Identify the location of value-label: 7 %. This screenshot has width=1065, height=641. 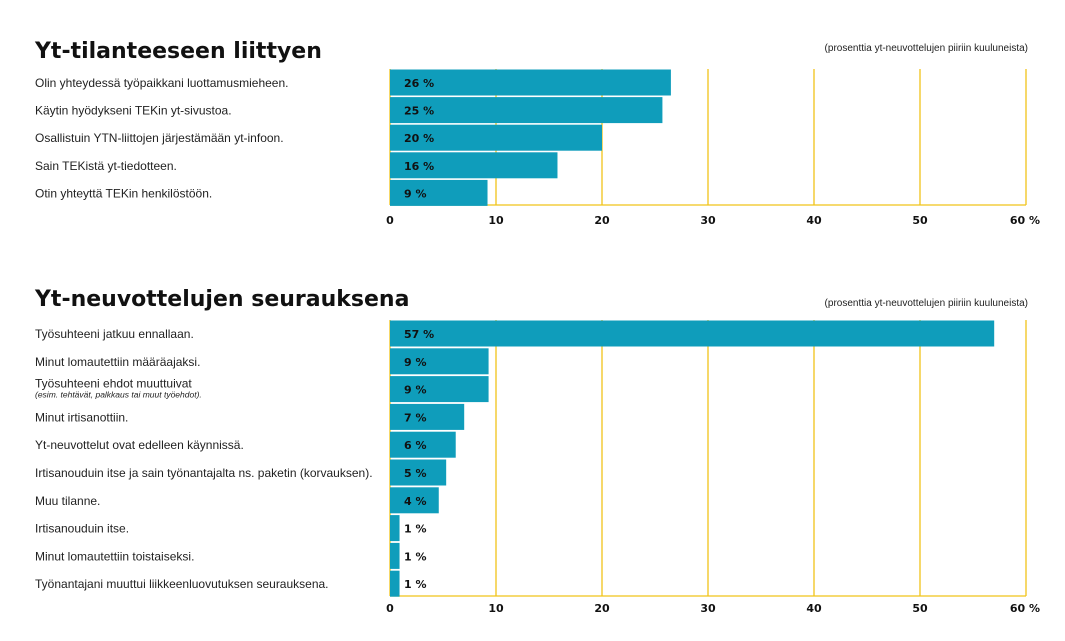
(415, 417).